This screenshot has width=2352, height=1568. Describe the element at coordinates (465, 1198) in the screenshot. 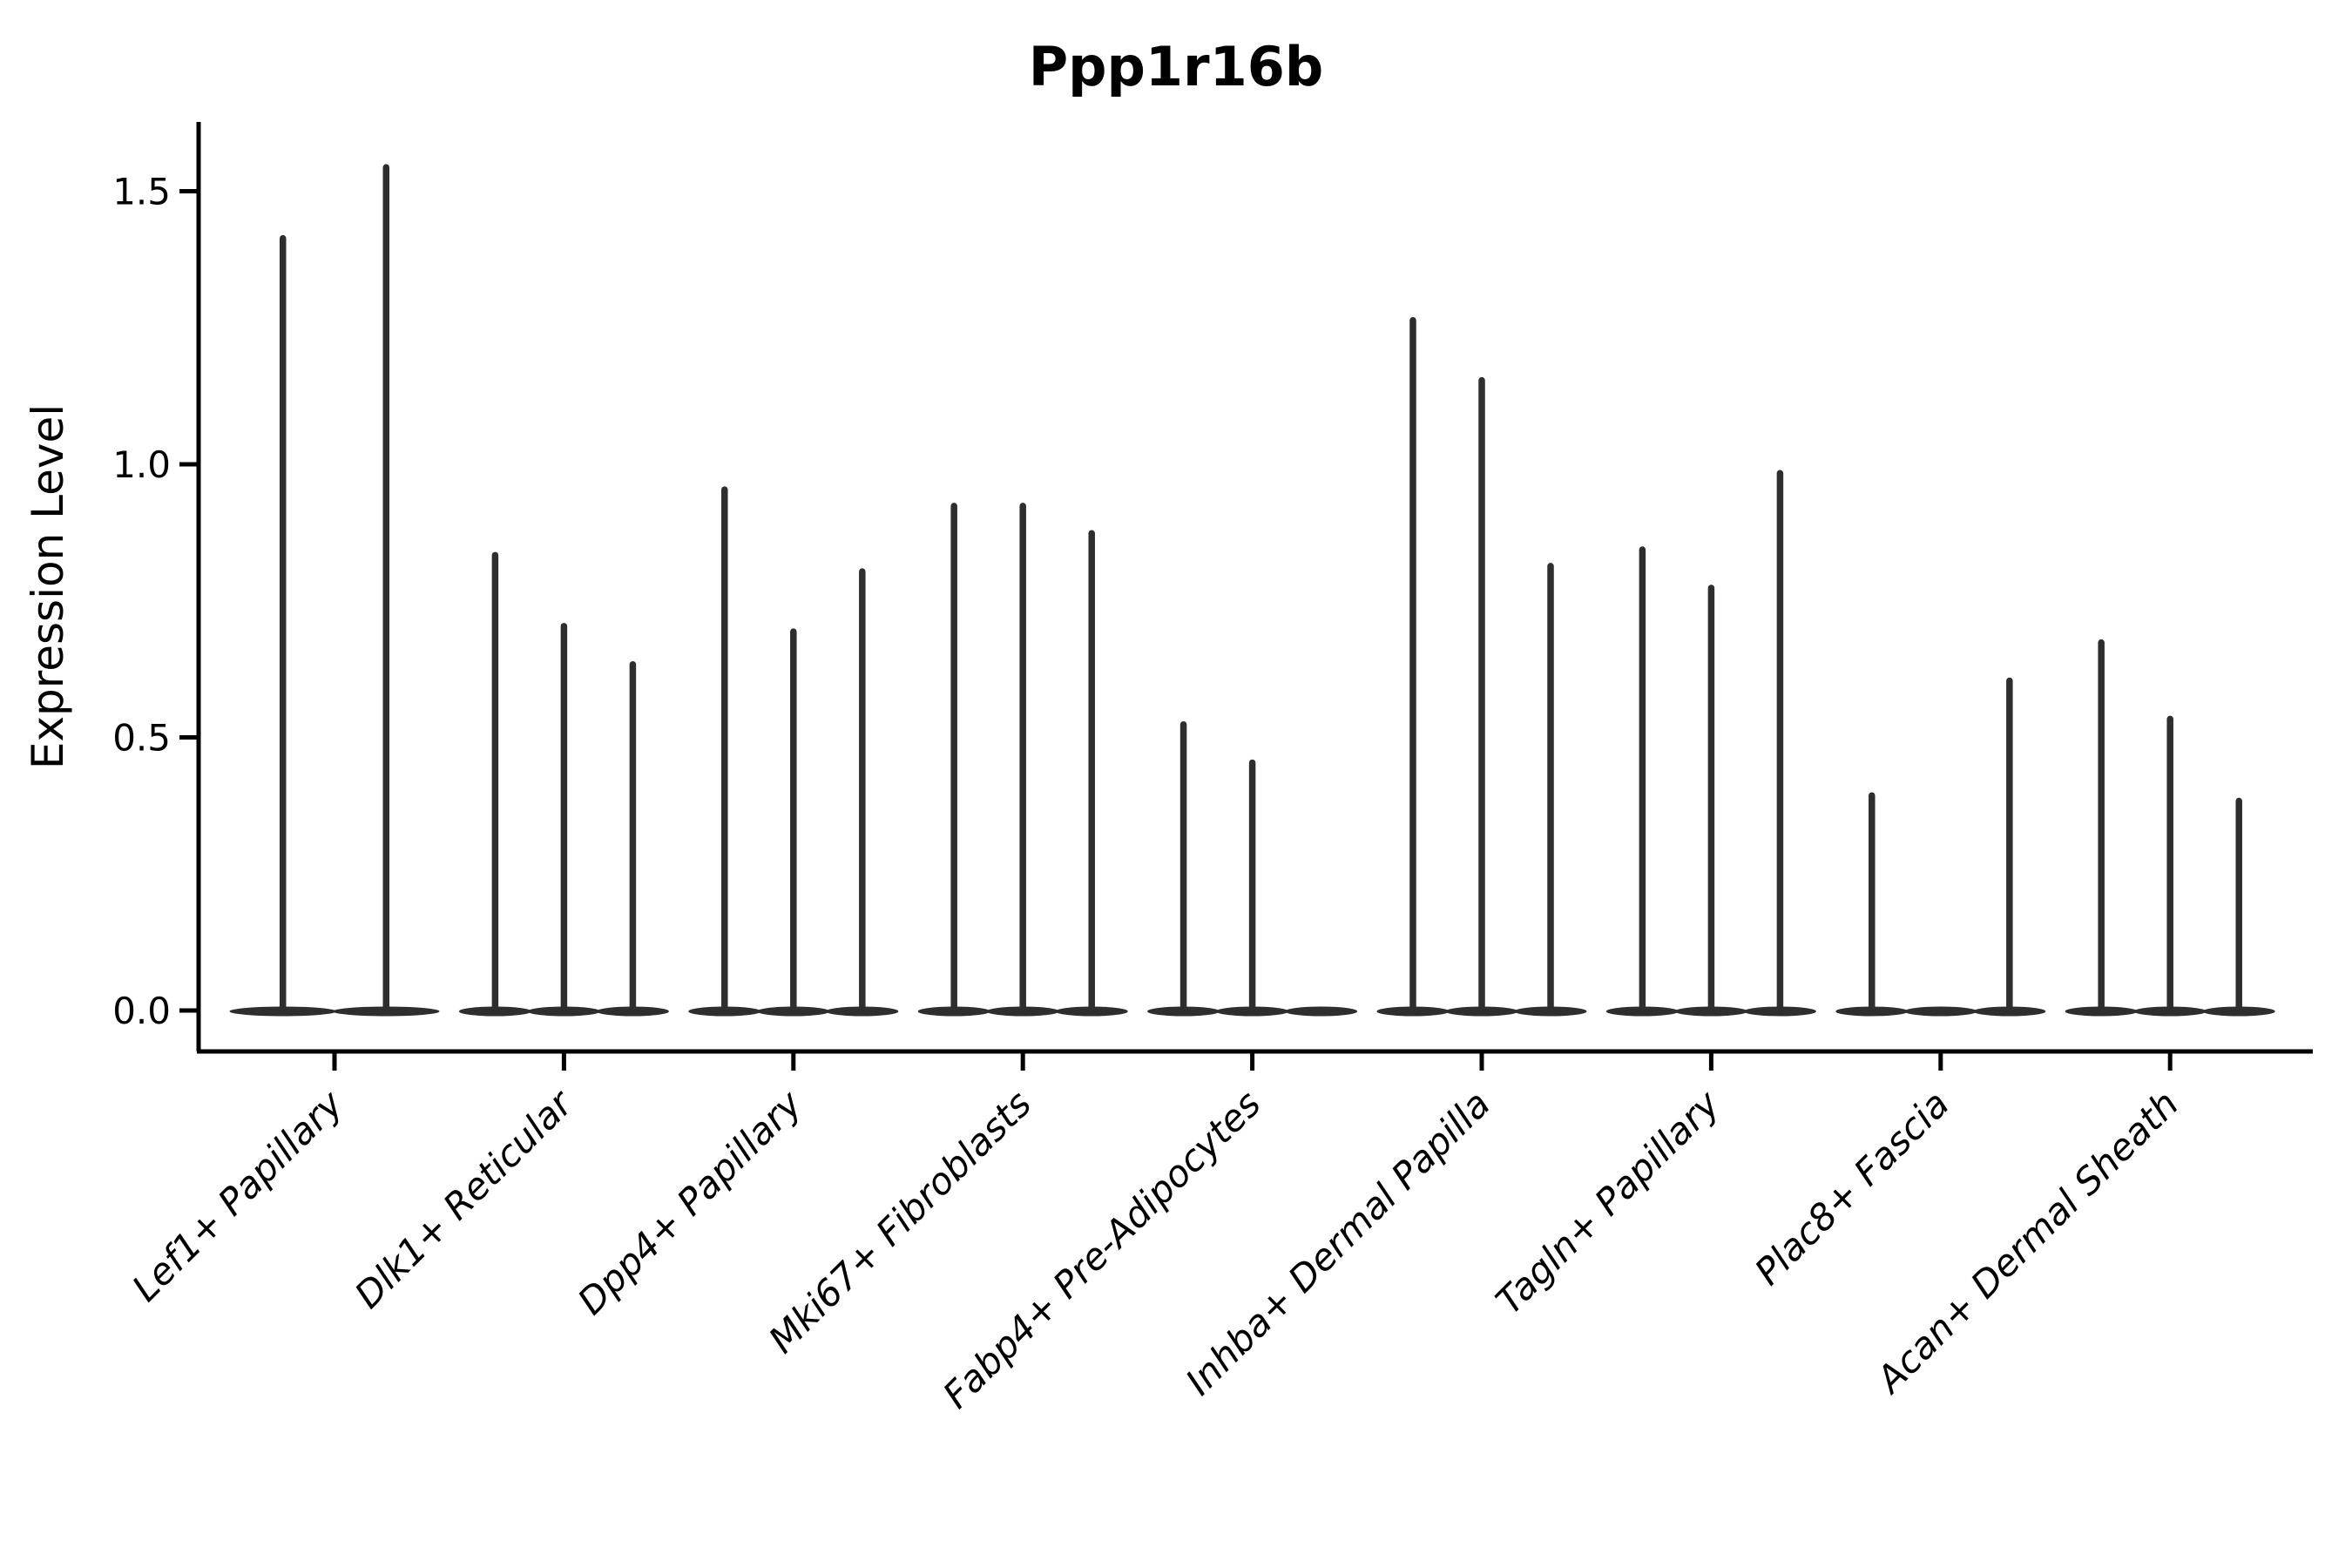

I see `x-tick-label: Dlk1+ Reticular` at that location.